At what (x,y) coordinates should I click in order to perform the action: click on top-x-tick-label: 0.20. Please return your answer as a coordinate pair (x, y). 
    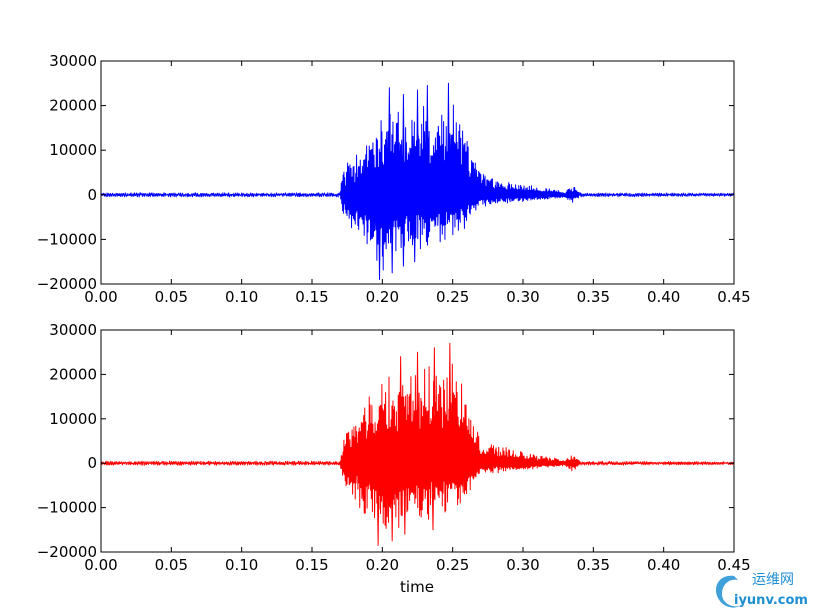
    Looking at the image, I should click on (382, 297).